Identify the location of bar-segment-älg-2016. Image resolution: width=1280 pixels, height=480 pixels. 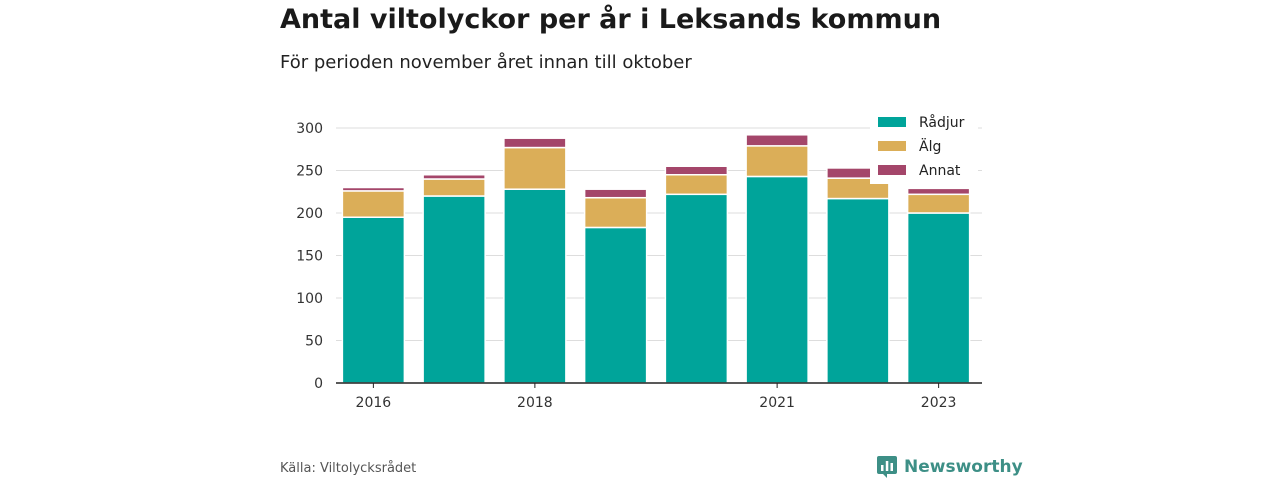
(373, 204).